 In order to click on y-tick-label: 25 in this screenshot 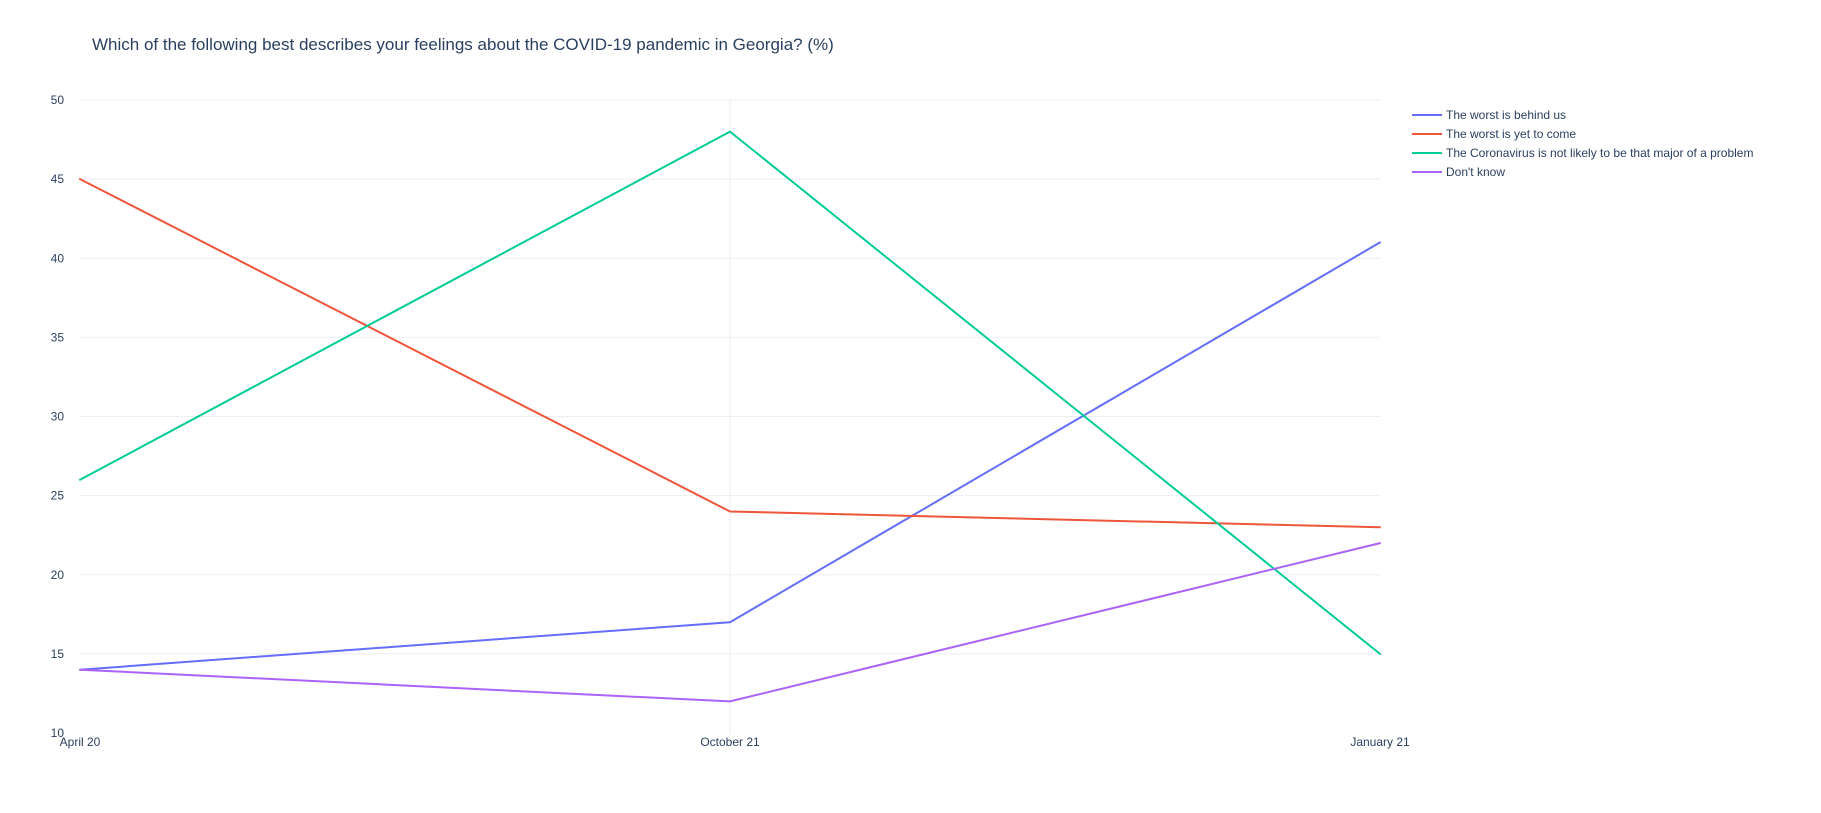, I will do `click(58, 496)`.